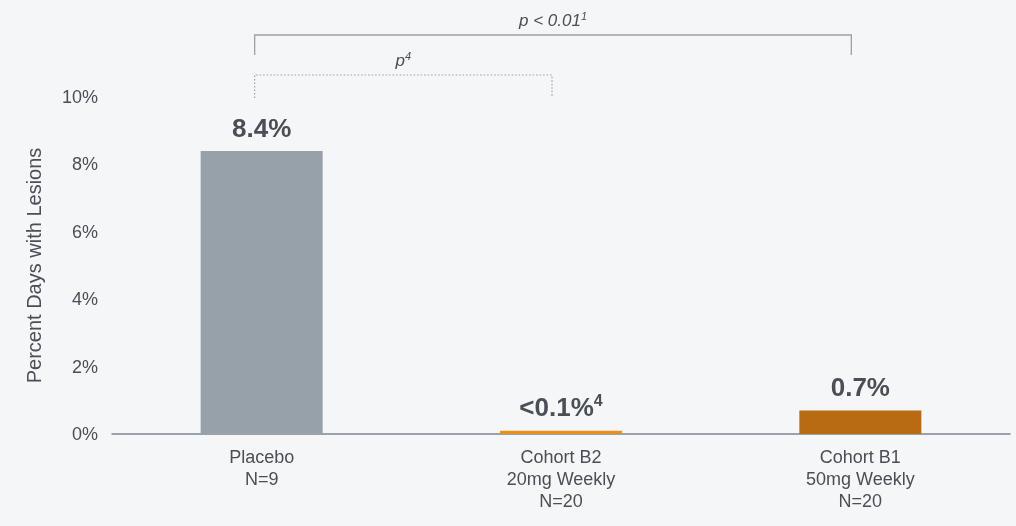  Describe the element at coordinates (552, 20) in the screenshot. I see `text: p < 0.01$^{1}$` at that location.